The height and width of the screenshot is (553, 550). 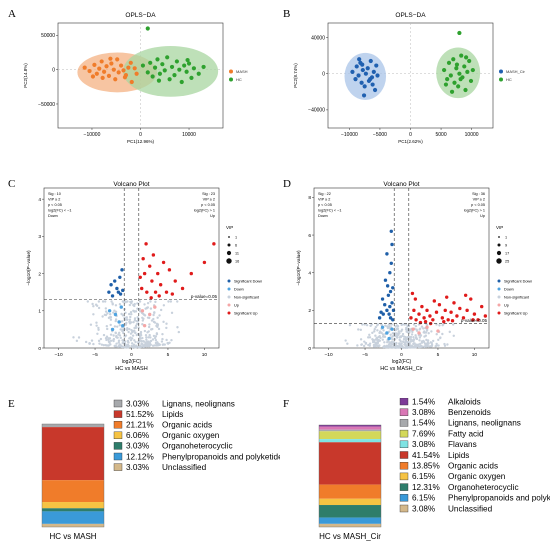 What do you see at coordinates (401, 184) in the screenshot?
I see `chart-title: Volcano Plot` at bounding box center [401, 184].